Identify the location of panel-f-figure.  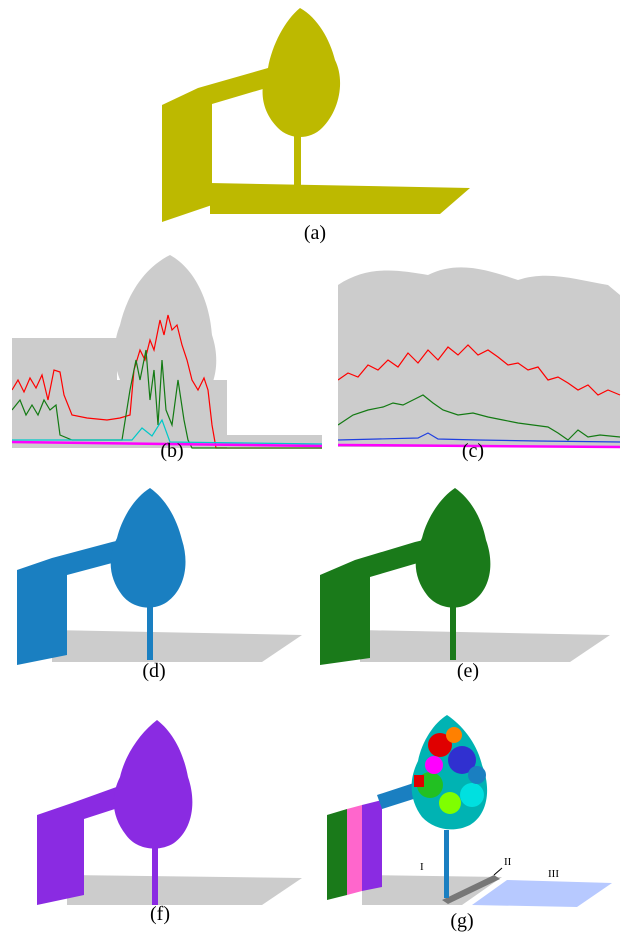
(169, 812).